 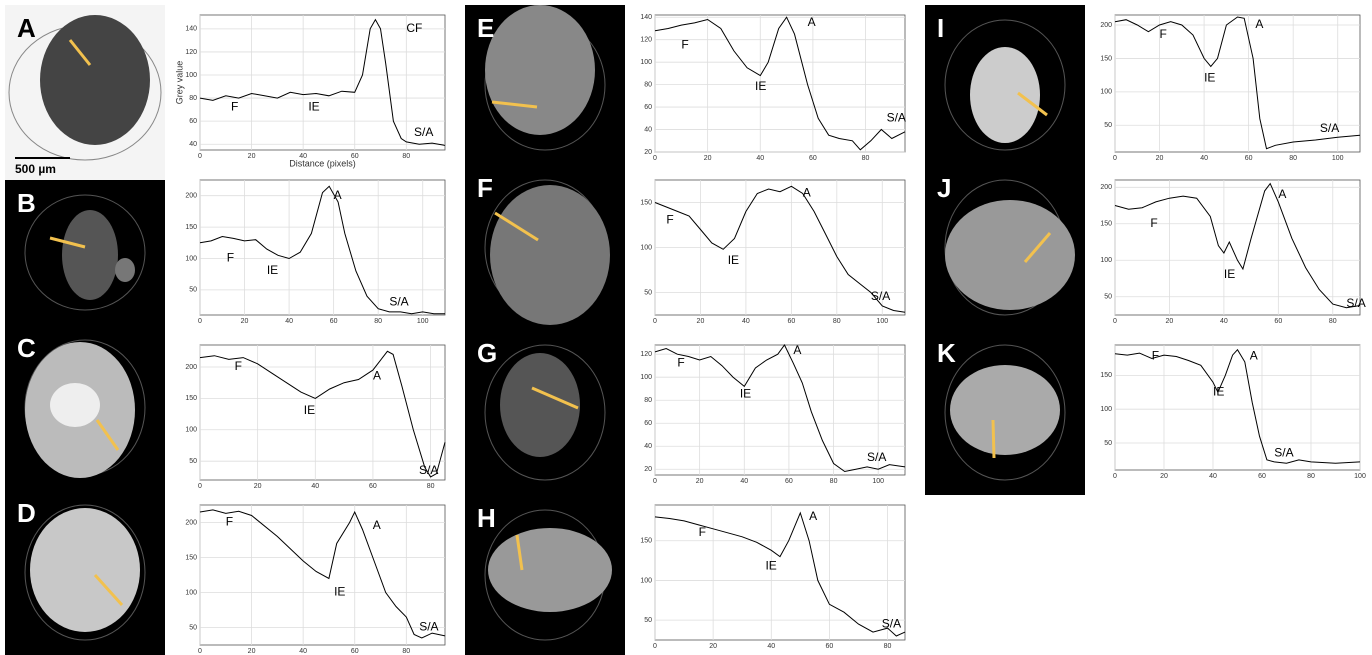 What do you see at coordinates (179, 83) in the screenshot?
I see `y-axis-title: Grey value` at bounding box center [179, 83].